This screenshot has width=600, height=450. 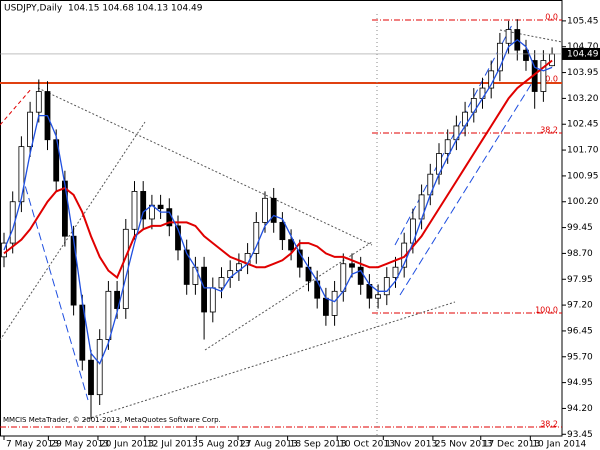 I want to click on y-tick-label: 104.70, so click(x=583, y=47).